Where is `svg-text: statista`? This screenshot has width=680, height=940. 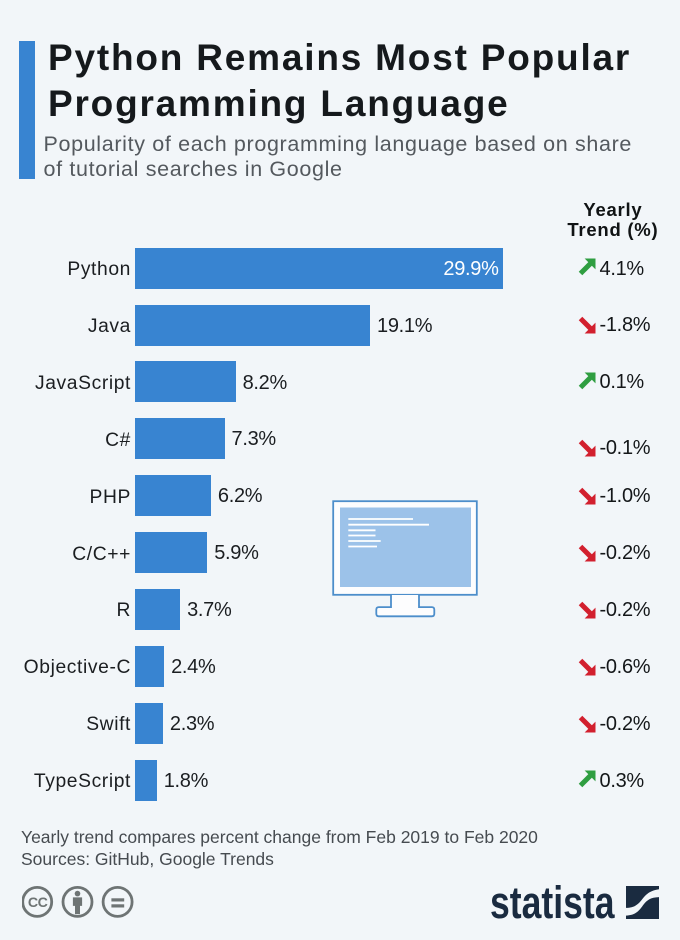
svg-text: statista is located at coordinates (552, 902).